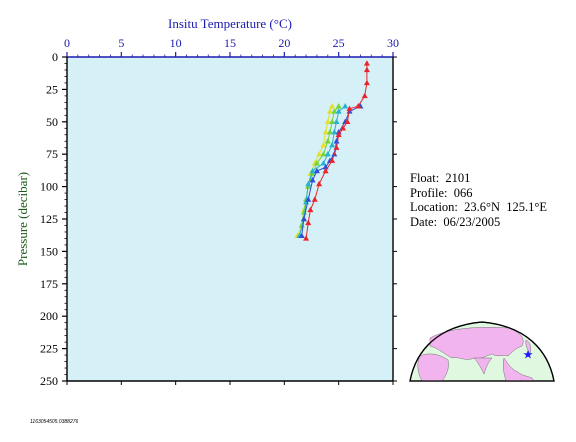 The height and width of the screenshot is (442, 576). I want to click on y-tick-label: 25, so click(52, 89).